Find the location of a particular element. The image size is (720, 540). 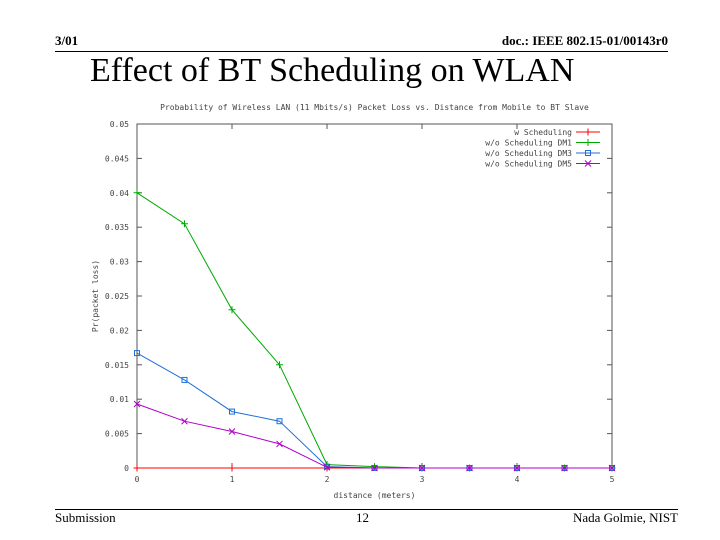

y-tick-label: 0.04 is located at coordinates (119, 193).